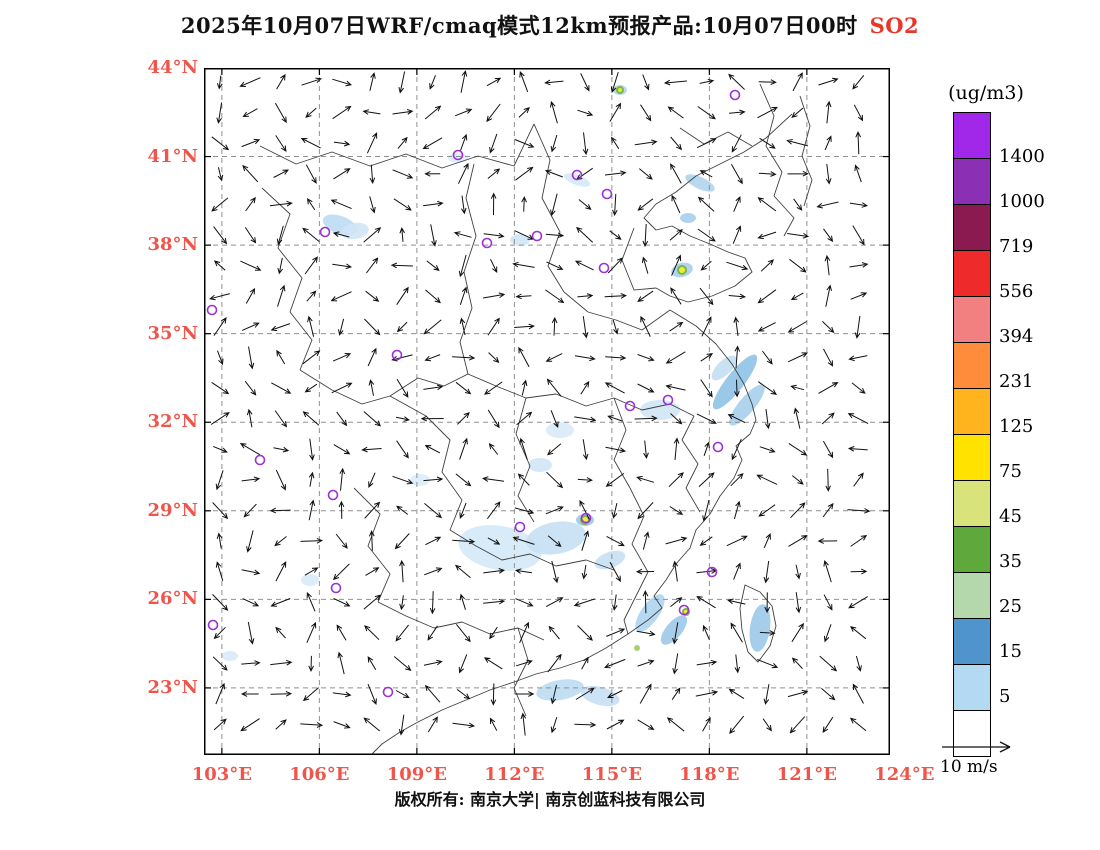 The width and height of the screenshot is (1100, 850). Describe the element at coordinates (986, 93) in the screenshot. I see `legend-title: (ug/m3)` at that location.